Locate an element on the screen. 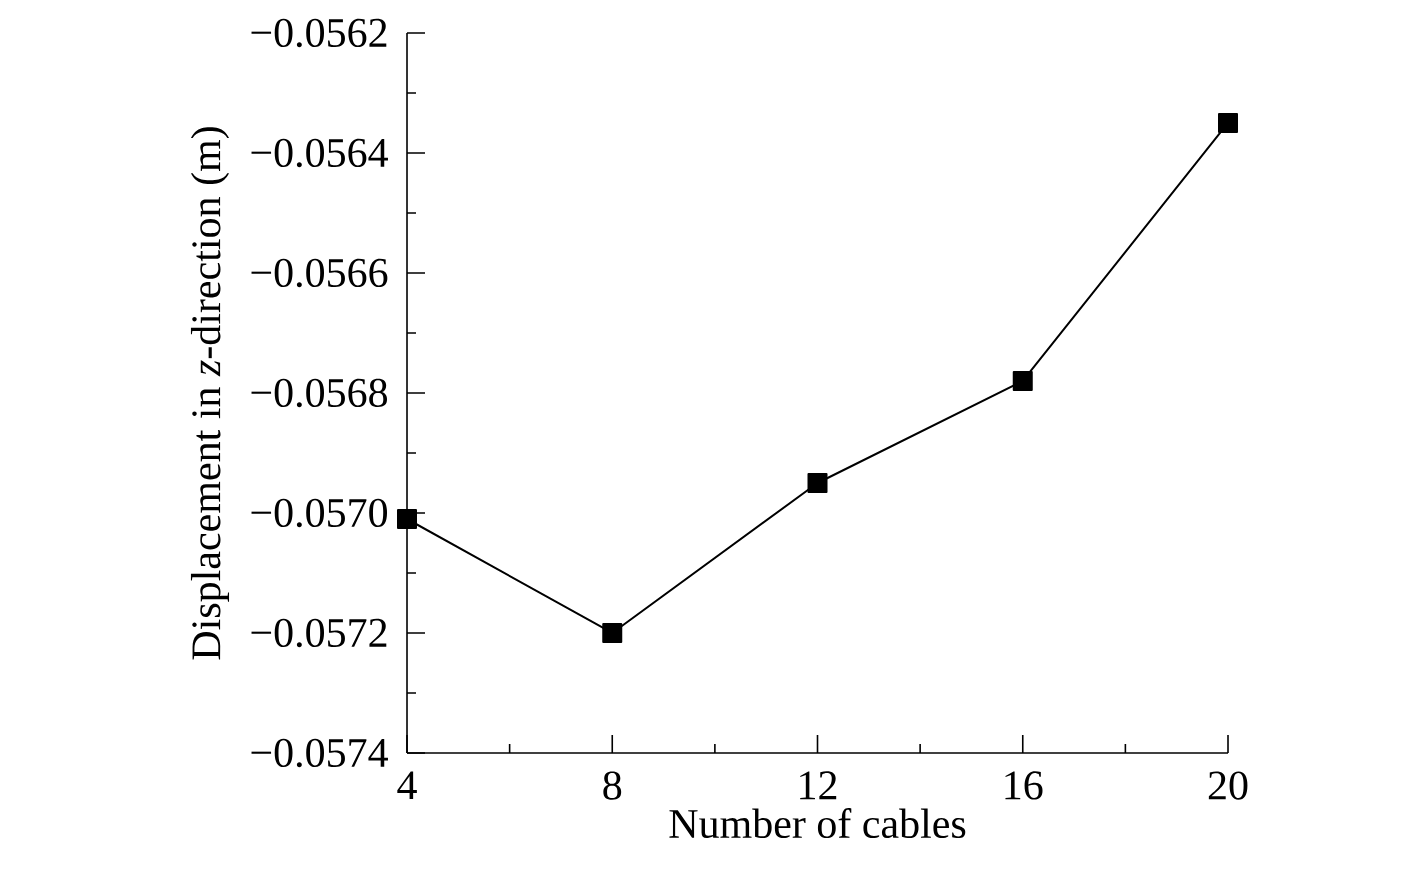  x-tick-label: 20 is located at coordinates (1228, 785).